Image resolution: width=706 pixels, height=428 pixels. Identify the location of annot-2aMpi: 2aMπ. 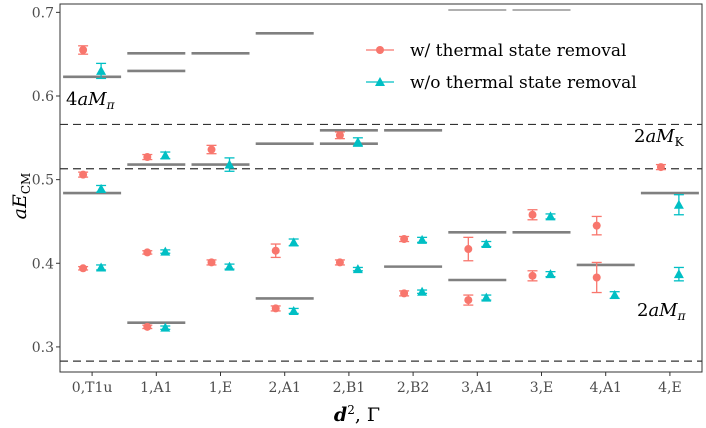
(662, 311).